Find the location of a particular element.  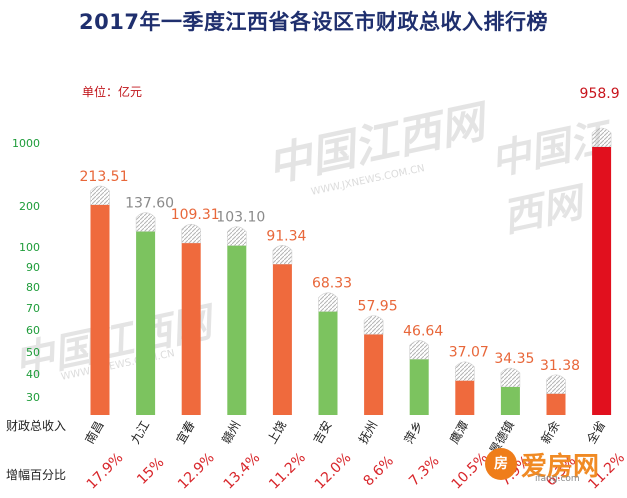

bar-value-label: 57.95 is located at coordinates (378, 307).